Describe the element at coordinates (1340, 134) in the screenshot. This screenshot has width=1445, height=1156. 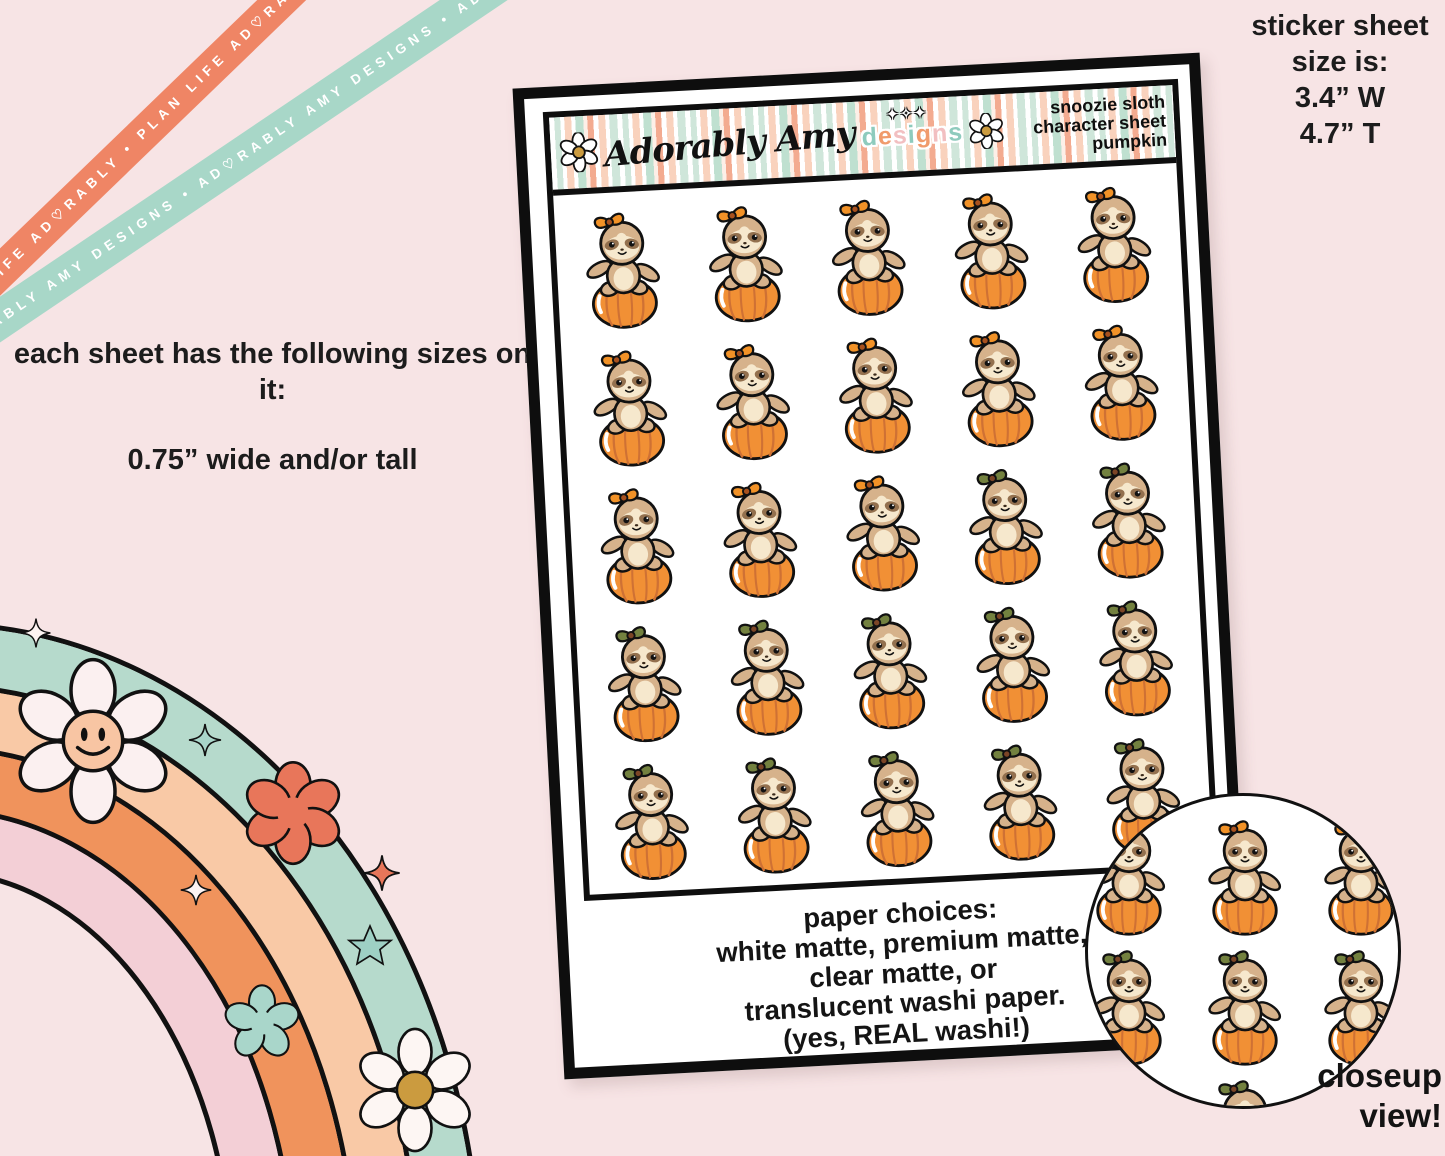
I see `size-note-line: 4.7” T` at that location.